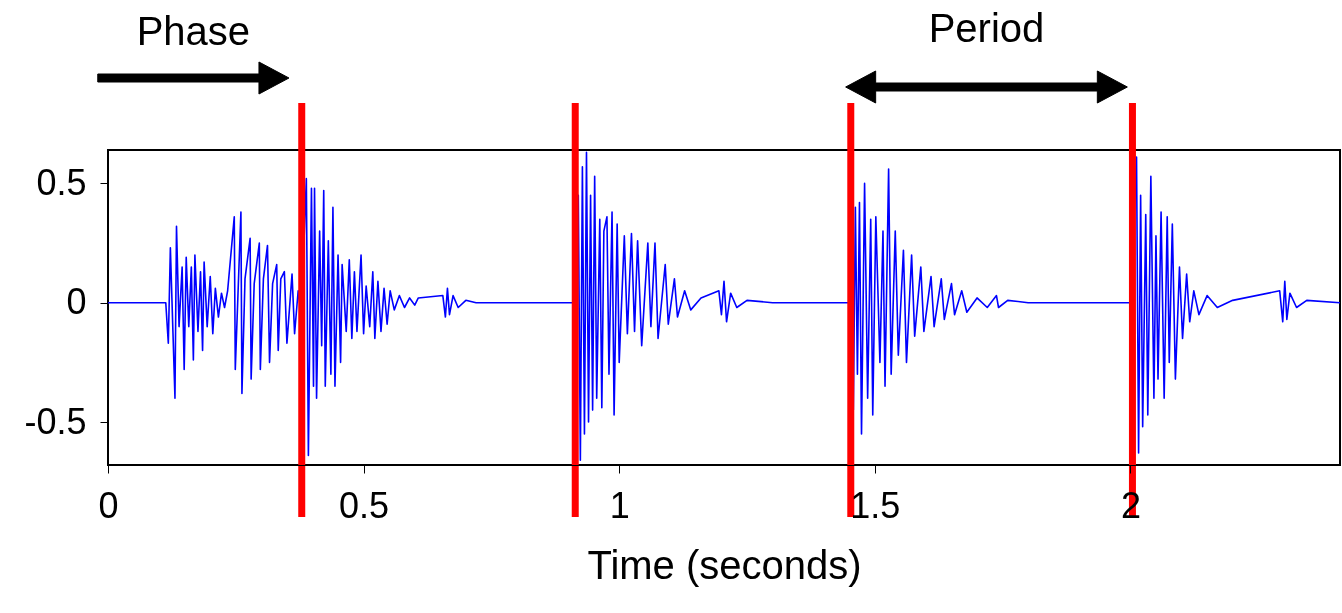  What do you see at coordinates (55, 421) in the screenshot?
I see `y-tick-label: -0.5` at bounding box center [55, 421].